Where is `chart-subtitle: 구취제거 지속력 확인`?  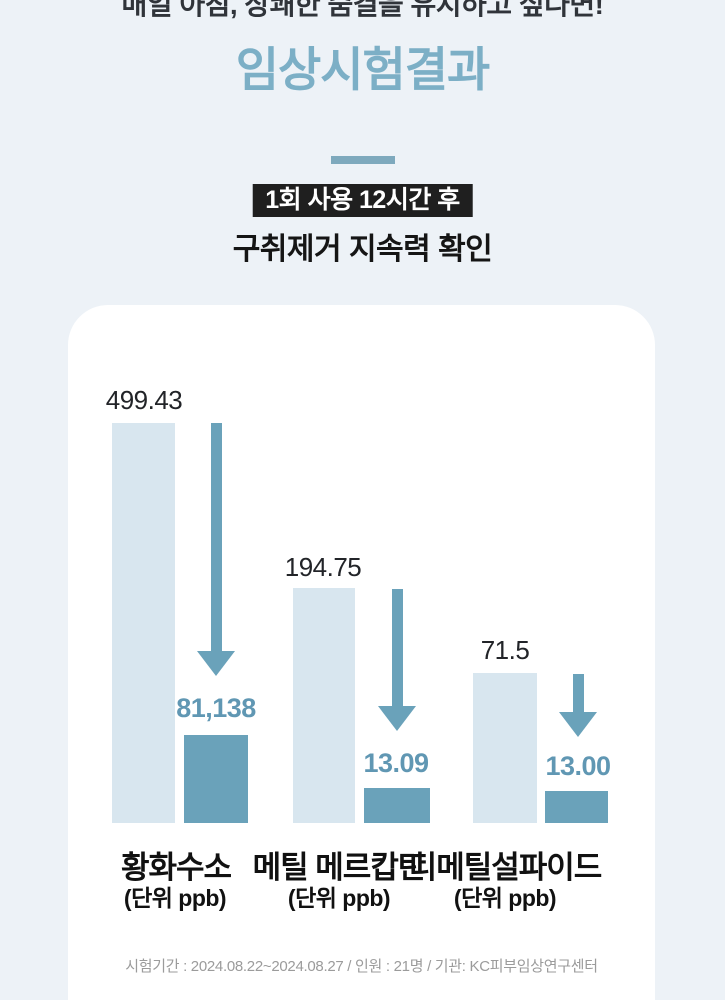
chart-subtitle: 구취제거 지속력 확인 is located at coordinates (362, 249).